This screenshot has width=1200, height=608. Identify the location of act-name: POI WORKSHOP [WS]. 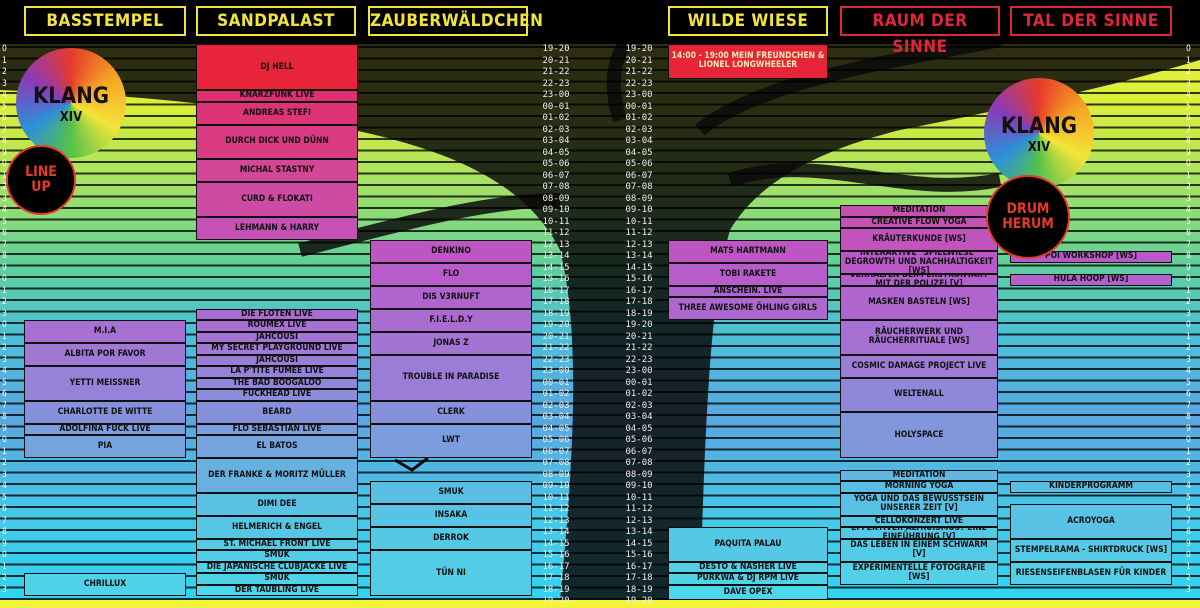
(1091, 256).